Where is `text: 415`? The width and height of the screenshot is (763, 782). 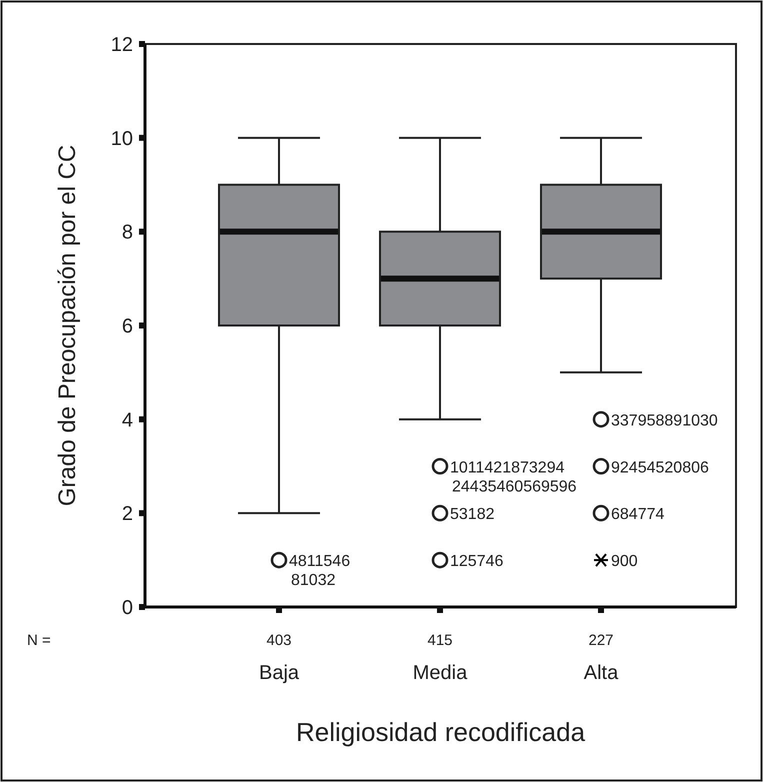 text: 415 is located at coordinates (440, 640).